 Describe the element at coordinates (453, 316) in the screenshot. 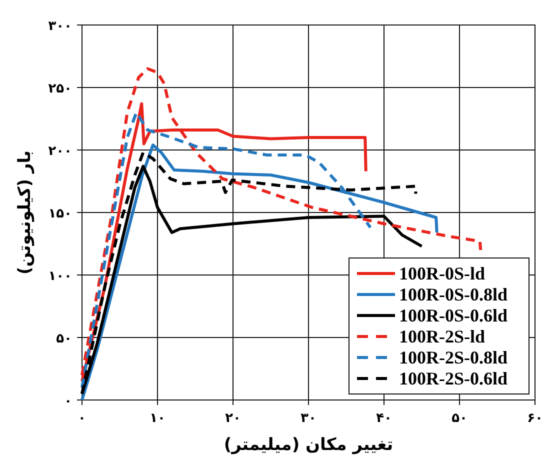

I see `legend-label: 100R-0S-0.6ld` at that location.